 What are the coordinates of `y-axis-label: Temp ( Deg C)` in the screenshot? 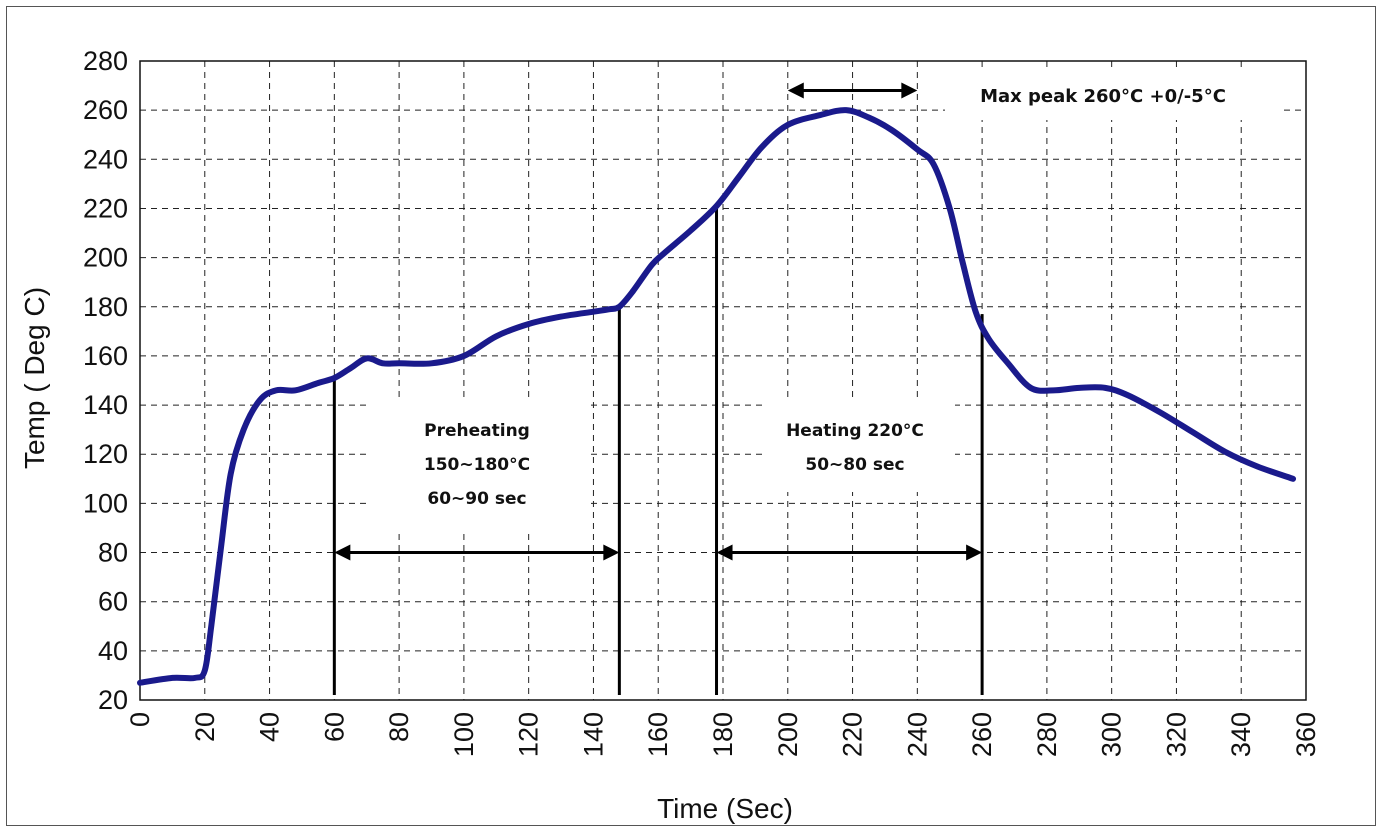 It's located at (34, 378).